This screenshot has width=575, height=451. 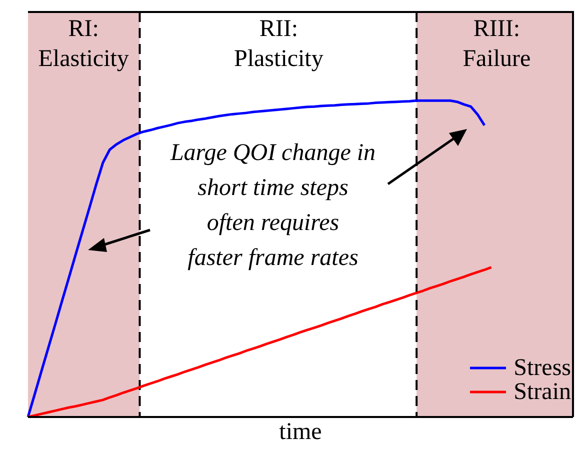 I want to click on legend-label: Stress, so click(x=542, y=368).